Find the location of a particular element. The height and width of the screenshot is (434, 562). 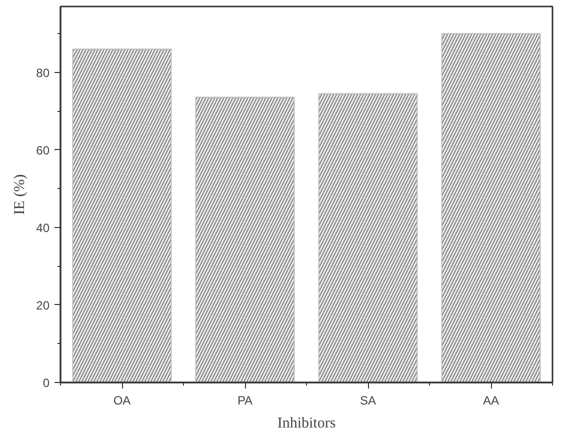

y-tick-label: 20 is located at coordinates (43, 305).